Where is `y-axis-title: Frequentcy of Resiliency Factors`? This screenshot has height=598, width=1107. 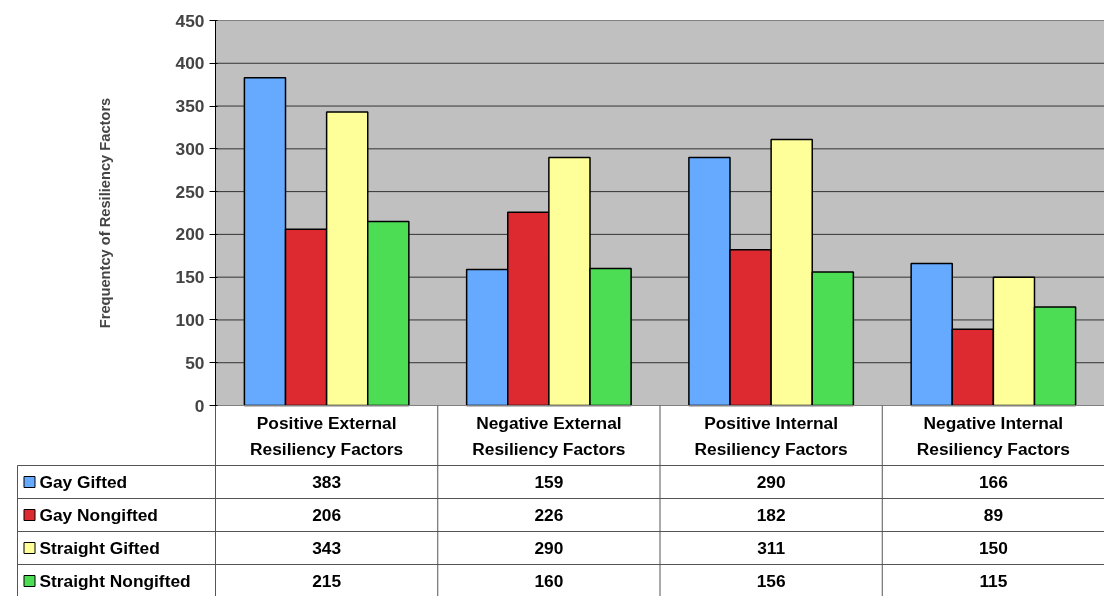 y-axis-title: Frequentcy of Resiliency Factors is located at coordinates (104, 213).